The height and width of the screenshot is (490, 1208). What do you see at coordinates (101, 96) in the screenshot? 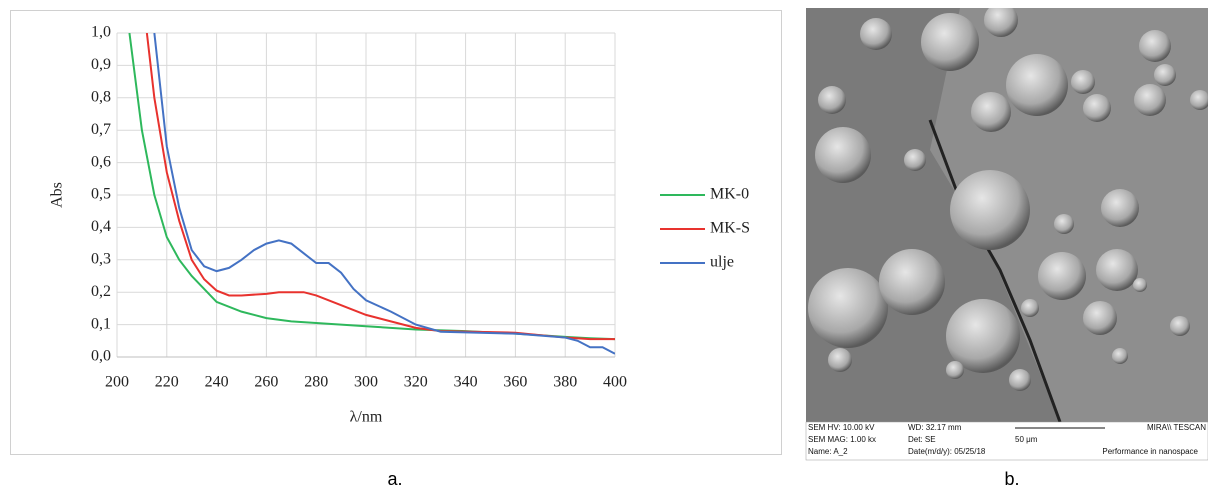
I see `y-tick-label: 0,8` at bounding box center [101, 96].